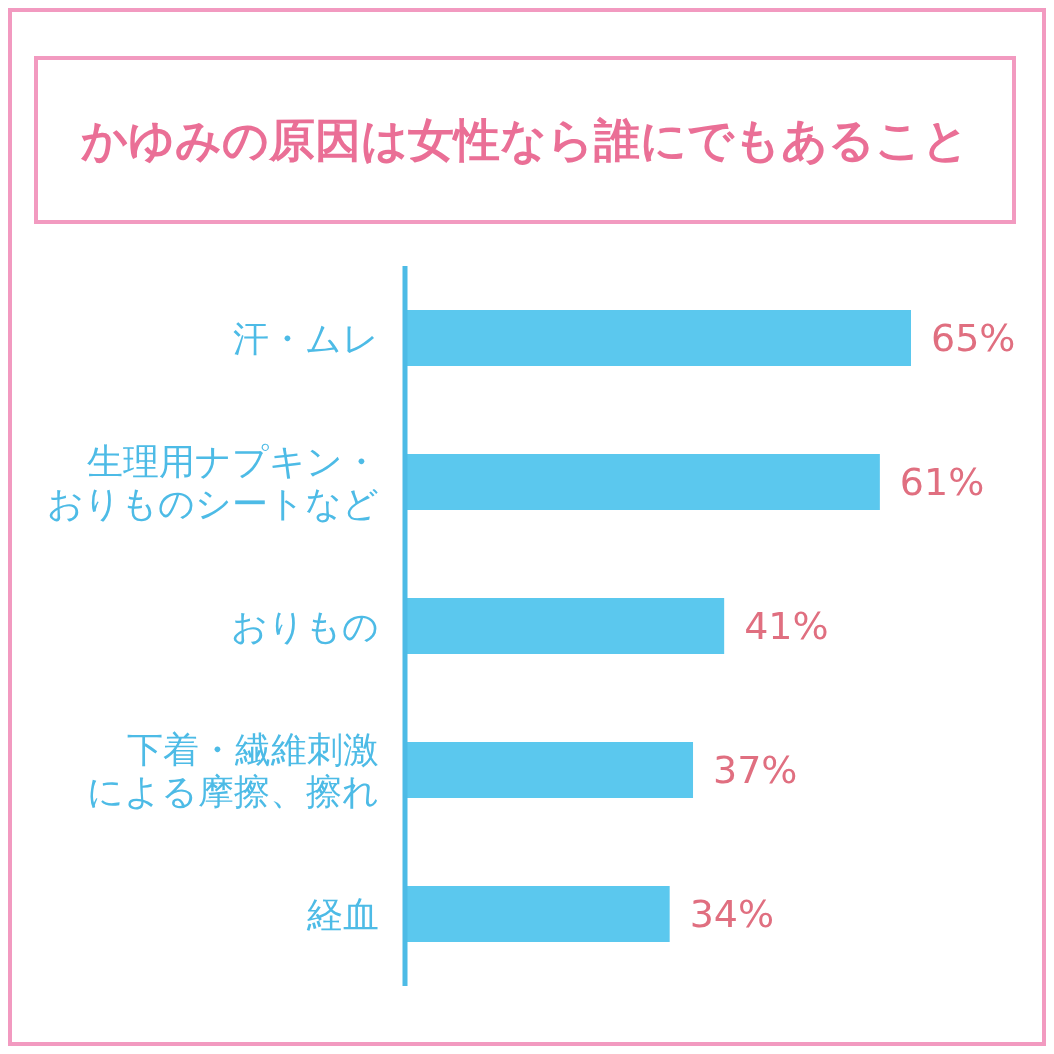 The width and height of the screenshot is (1054, 1054). Describe the element at coordinates (973, 338) in the screenshot. I see `data-label: 65%` at that location.